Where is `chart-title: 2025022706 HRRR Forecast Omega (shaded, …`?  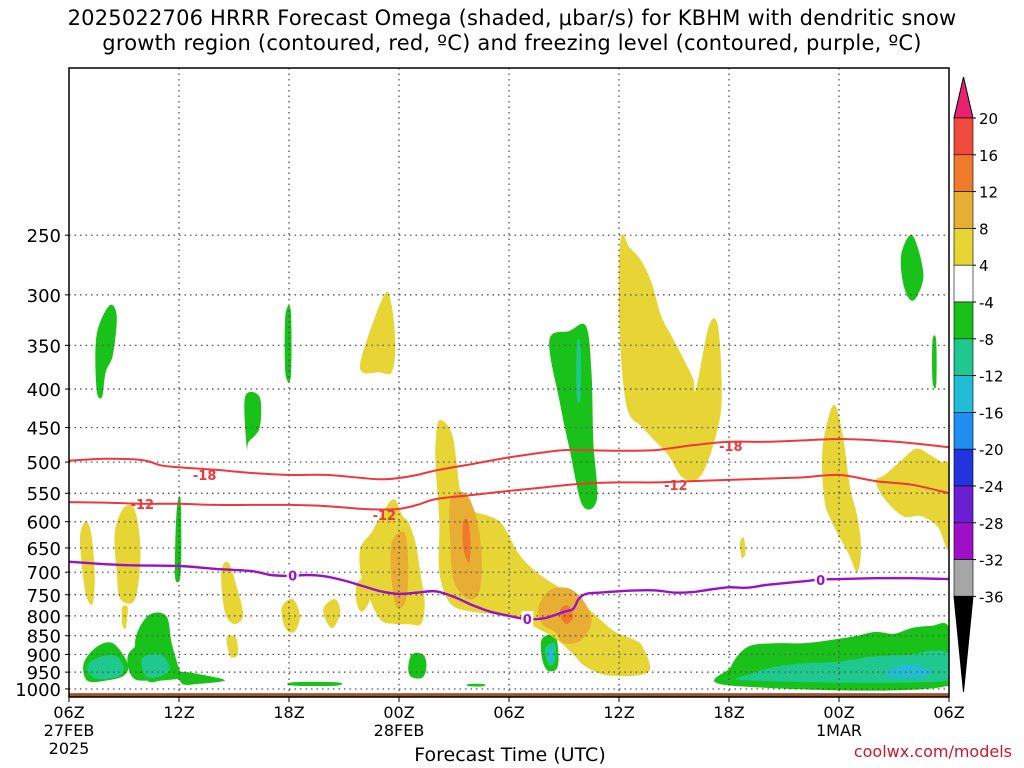
chart-title: 2025022706 HRRR Forecast Omega (shaded, … is located at coordinates (512, 31).